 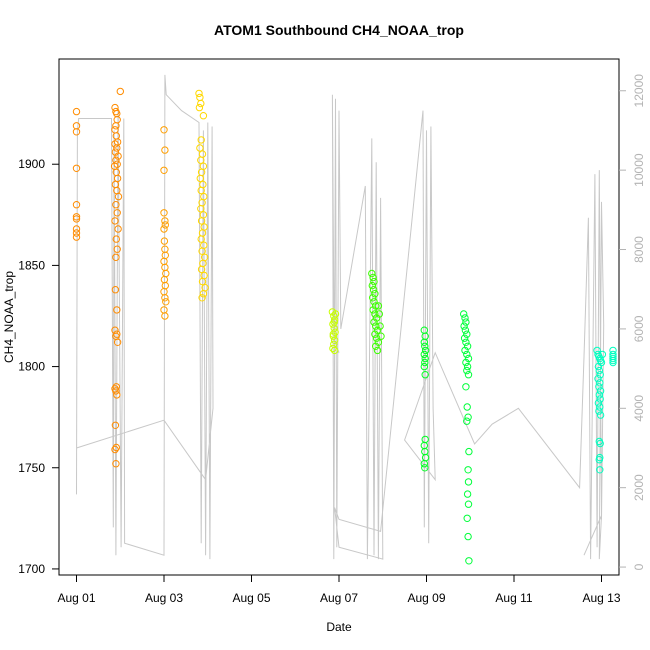 I want to click on x-tick-label: Aug 01, so click(x=76, y=598).